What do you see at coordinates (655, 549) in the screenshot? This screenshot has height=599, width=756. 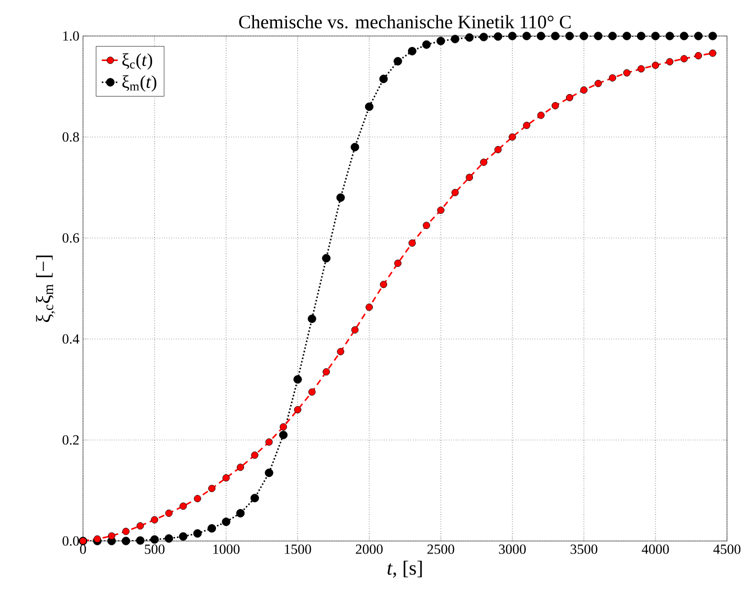 I see `x-tick-label: 4000` at bounding box center [655, 549].